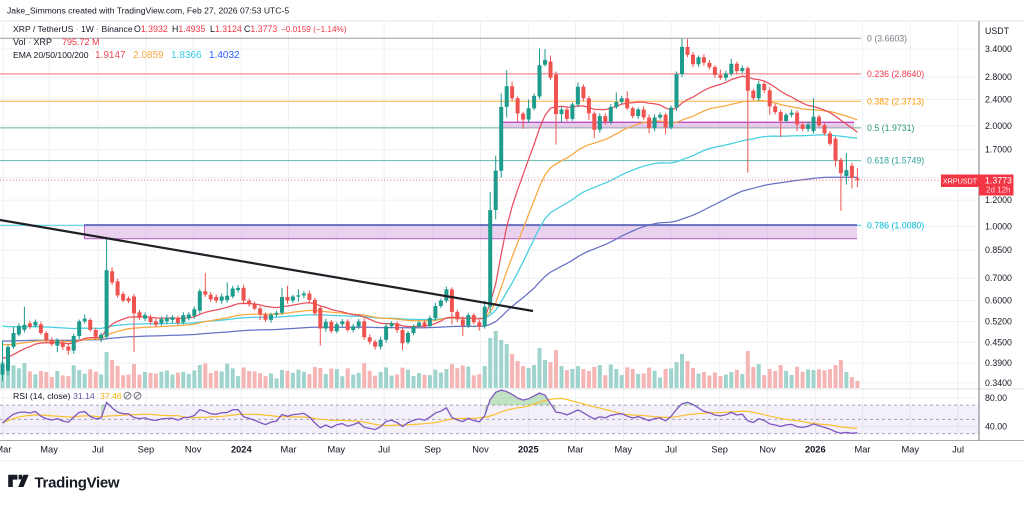 This screenshot has width=1024, height=507. What do you see at coordinates (895, 101) in the screenshot?
I see `svg-text: 0.382 (2.3713)` at bounding box center [895, 101].